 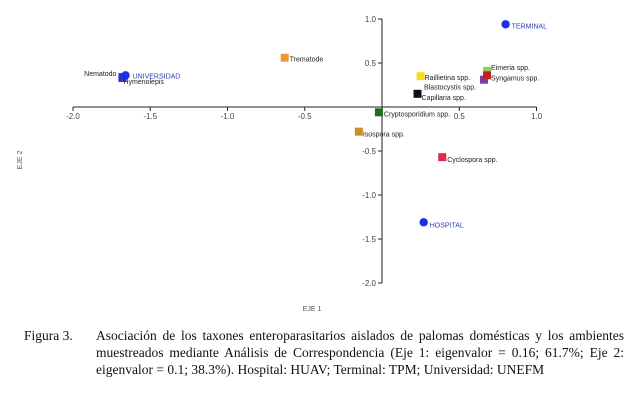 I want to click on y-tick-label: -1.0, so click(x=369, y=195).